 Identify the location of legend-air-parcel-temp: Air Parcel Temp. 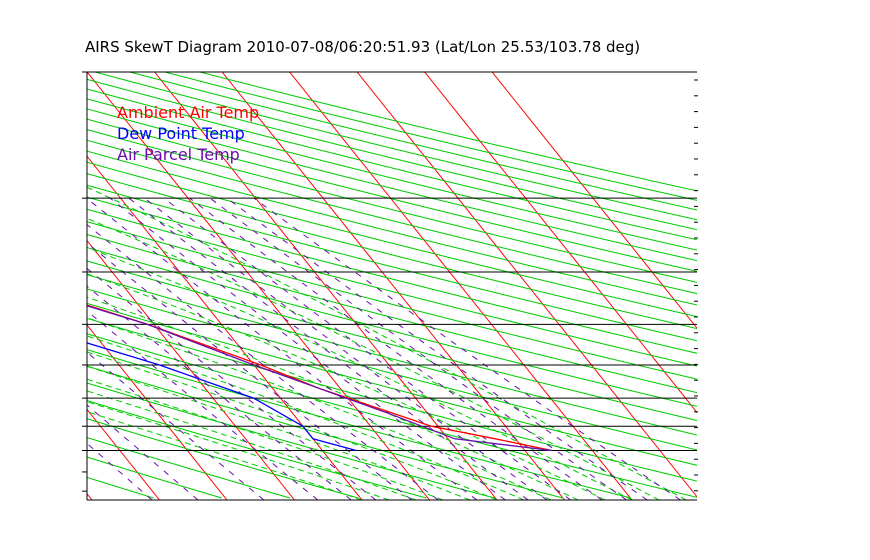
(178, 154).